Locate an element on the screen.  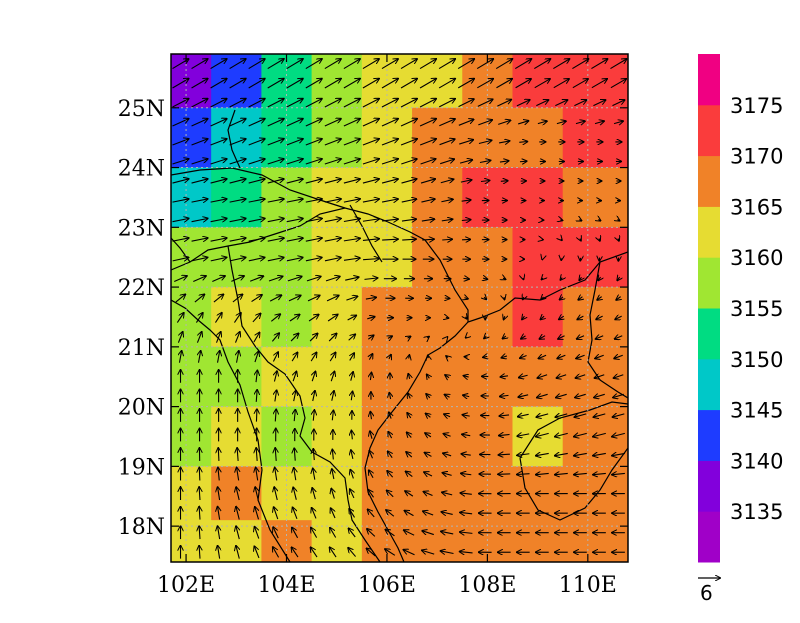
y-tick-label: 19N is located at coordinates (141, 467).